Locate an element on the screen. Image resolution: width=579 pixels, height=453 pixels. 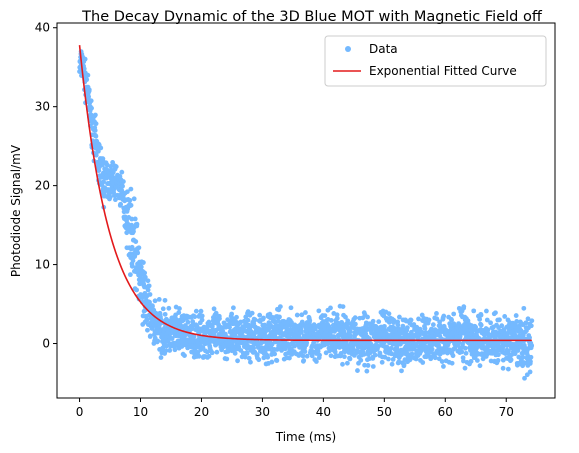
legend-marker-data is located at coordinates (348, 49).